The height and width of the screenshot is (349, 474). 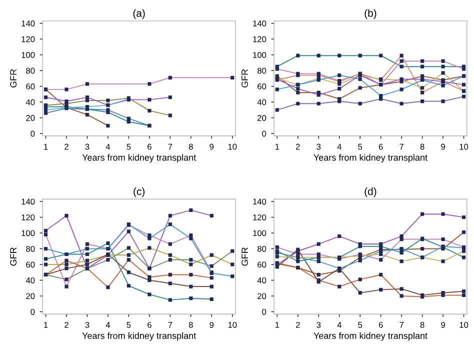 What do you see at coordinates (370, 14) in the screenshot?
I see `chart-title: (b)` at bounding box center [370, 14].